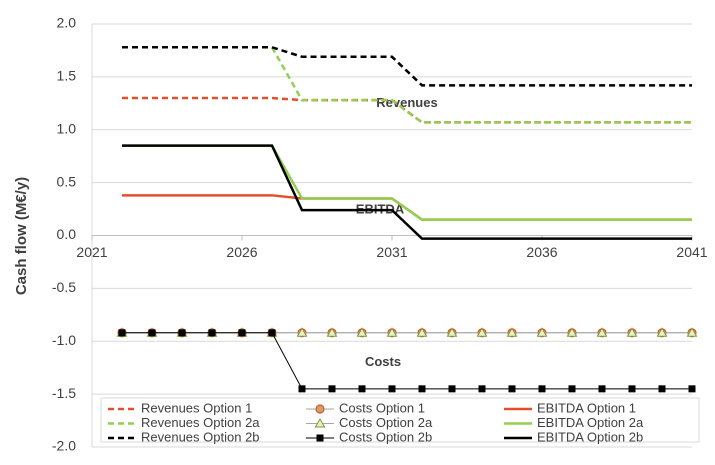 This screenshot has width=715, height=465. What do you see at coordinates (586, 407) in the screenshot?
I see `legend-label: EBITDA Option 1` at bounding box center [586, 407].